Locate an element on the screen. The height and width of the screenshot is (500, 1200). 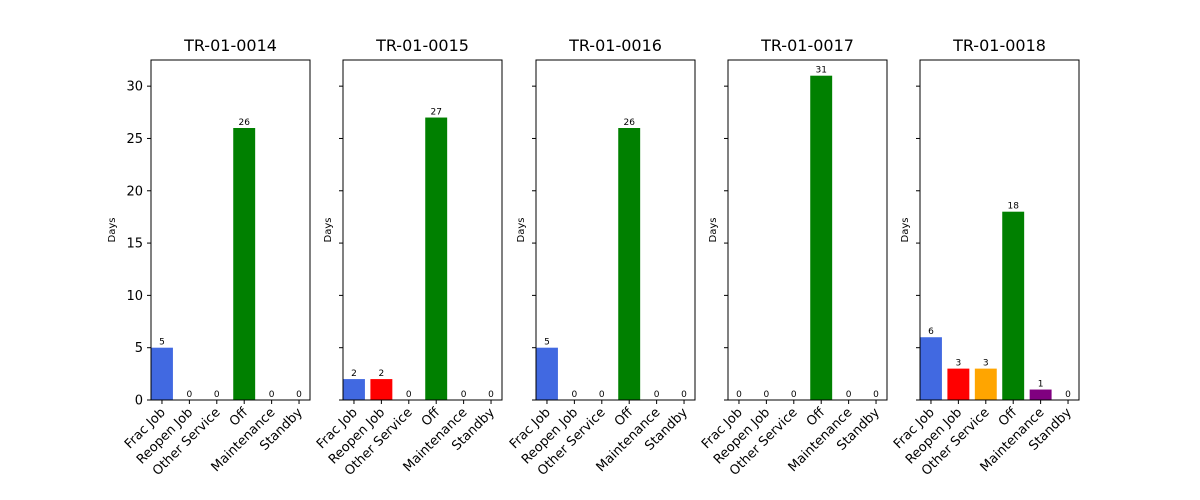
y-tick-label: 20 is located at coordinates (134, 191).